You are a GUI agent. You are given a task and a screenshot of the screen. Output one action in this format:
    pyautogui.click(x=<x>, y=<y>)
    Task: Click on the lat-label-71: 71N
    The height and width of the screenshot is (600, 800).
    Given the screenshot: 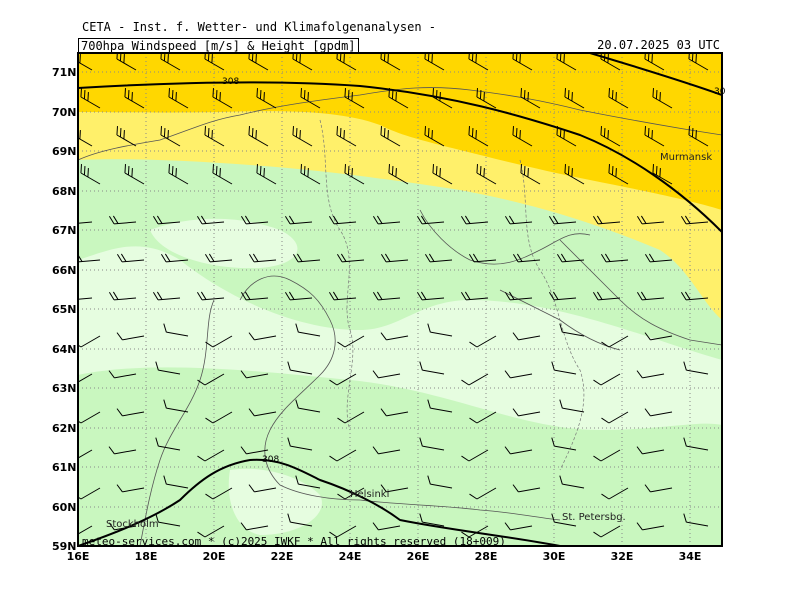 What is the action you would take?
    pyautogui.click(x=64, y=72)
    